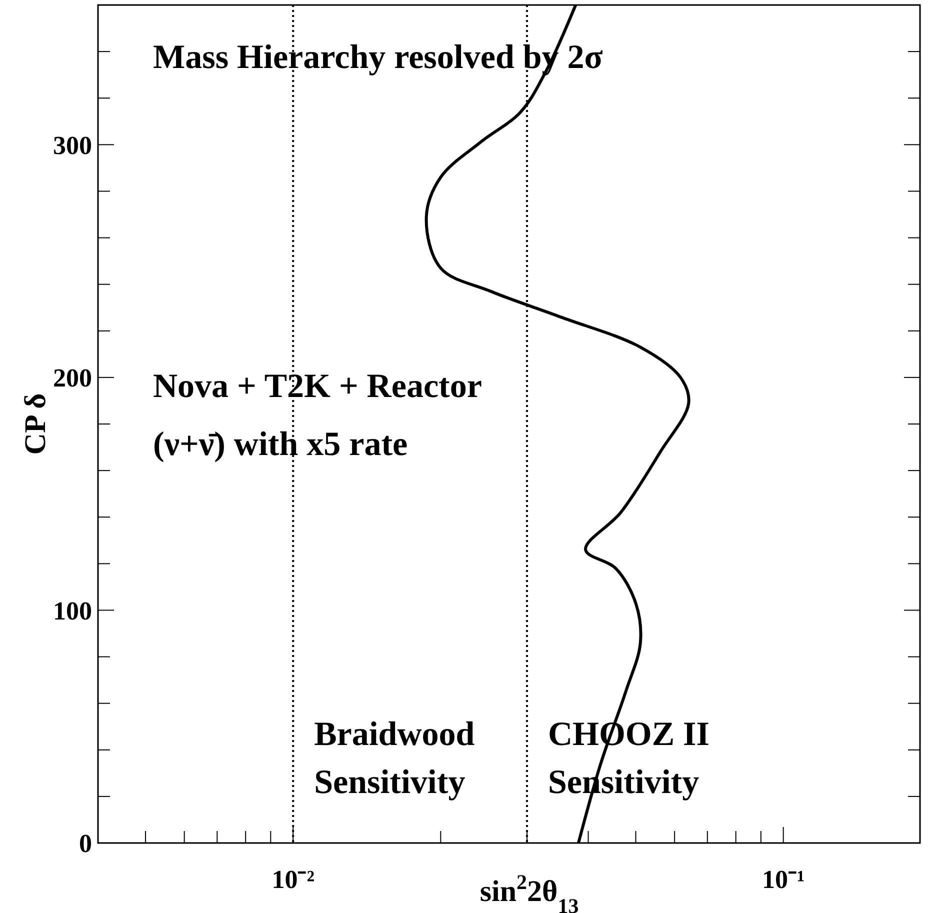 The width and height of the screenshot is (929, 913). Describe the element at coordinates (293, 879) in the screenshot. I see `x-tick-label: 10⁻²` at that location.